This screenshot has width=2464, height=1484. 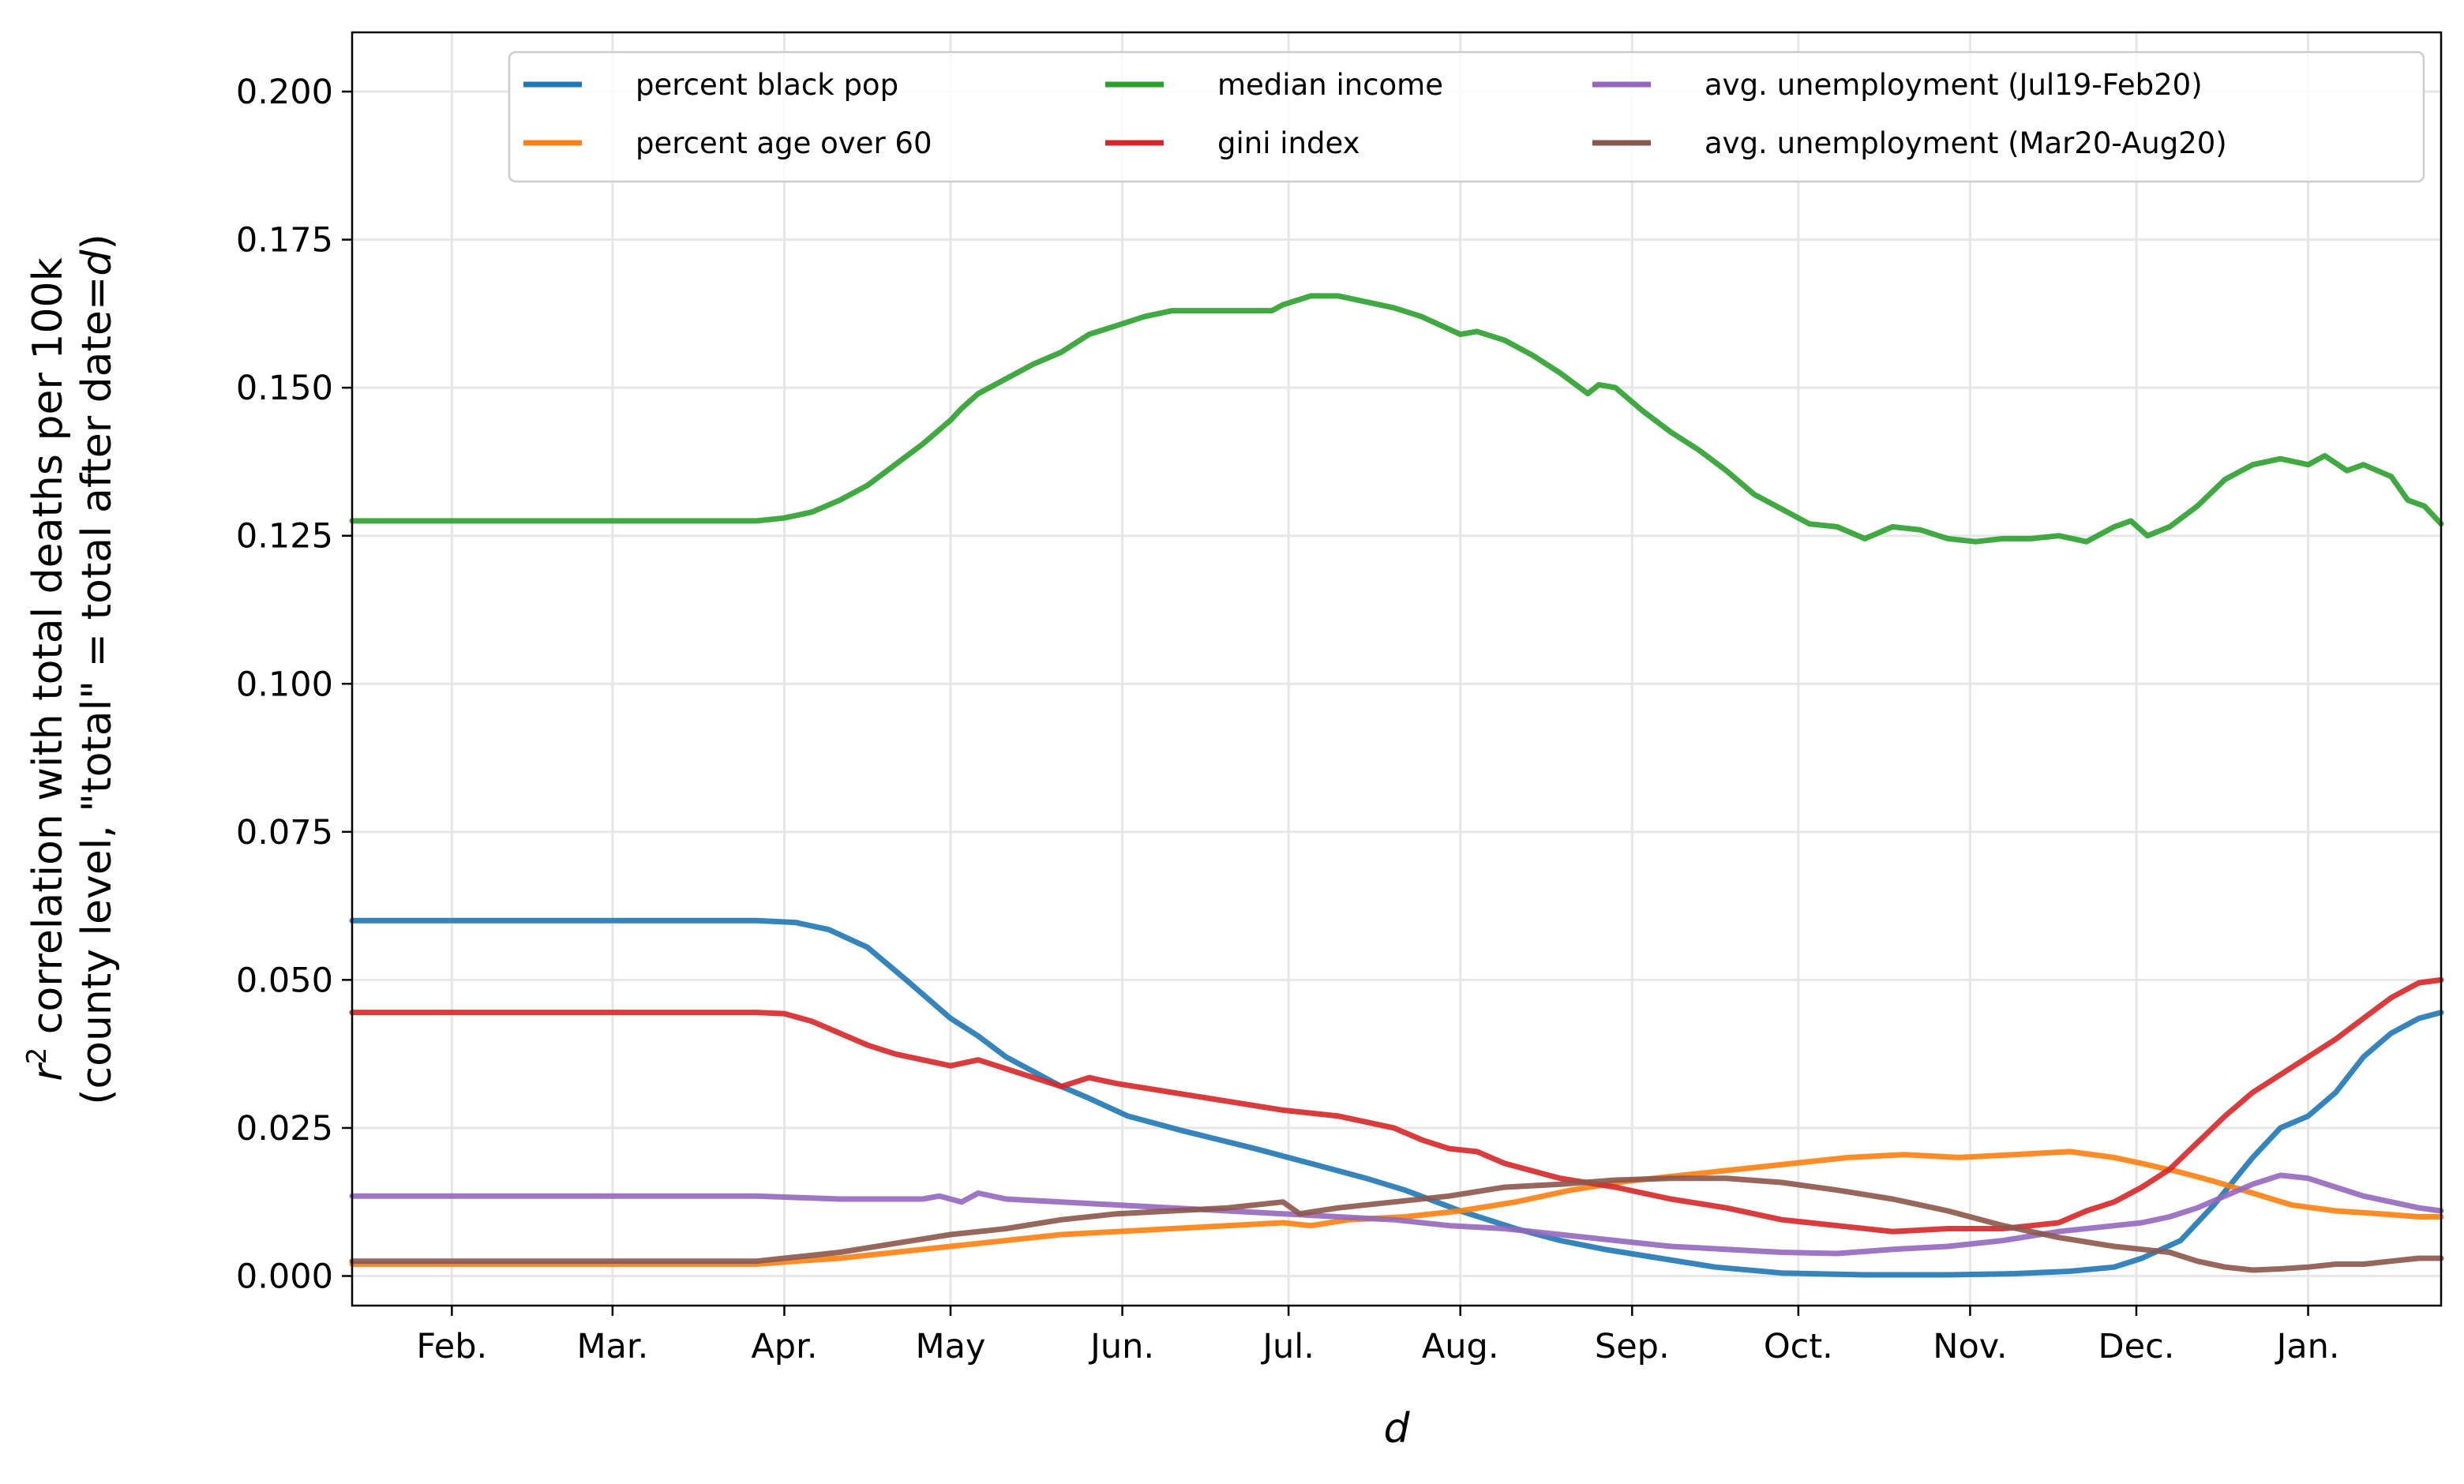 I want to click on y-tick-label: 0.075, so click(x=284, y=833).